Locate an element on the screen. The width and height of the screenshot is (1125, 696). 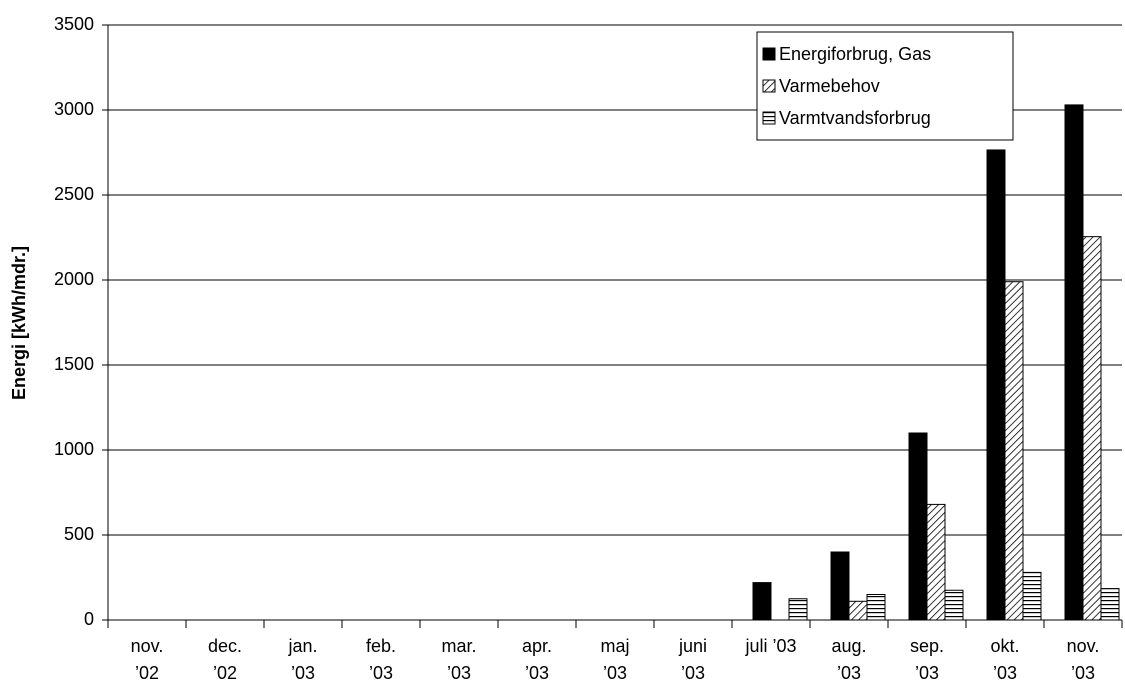
x-tick-label: sep. is located at coordinates (927, 646).